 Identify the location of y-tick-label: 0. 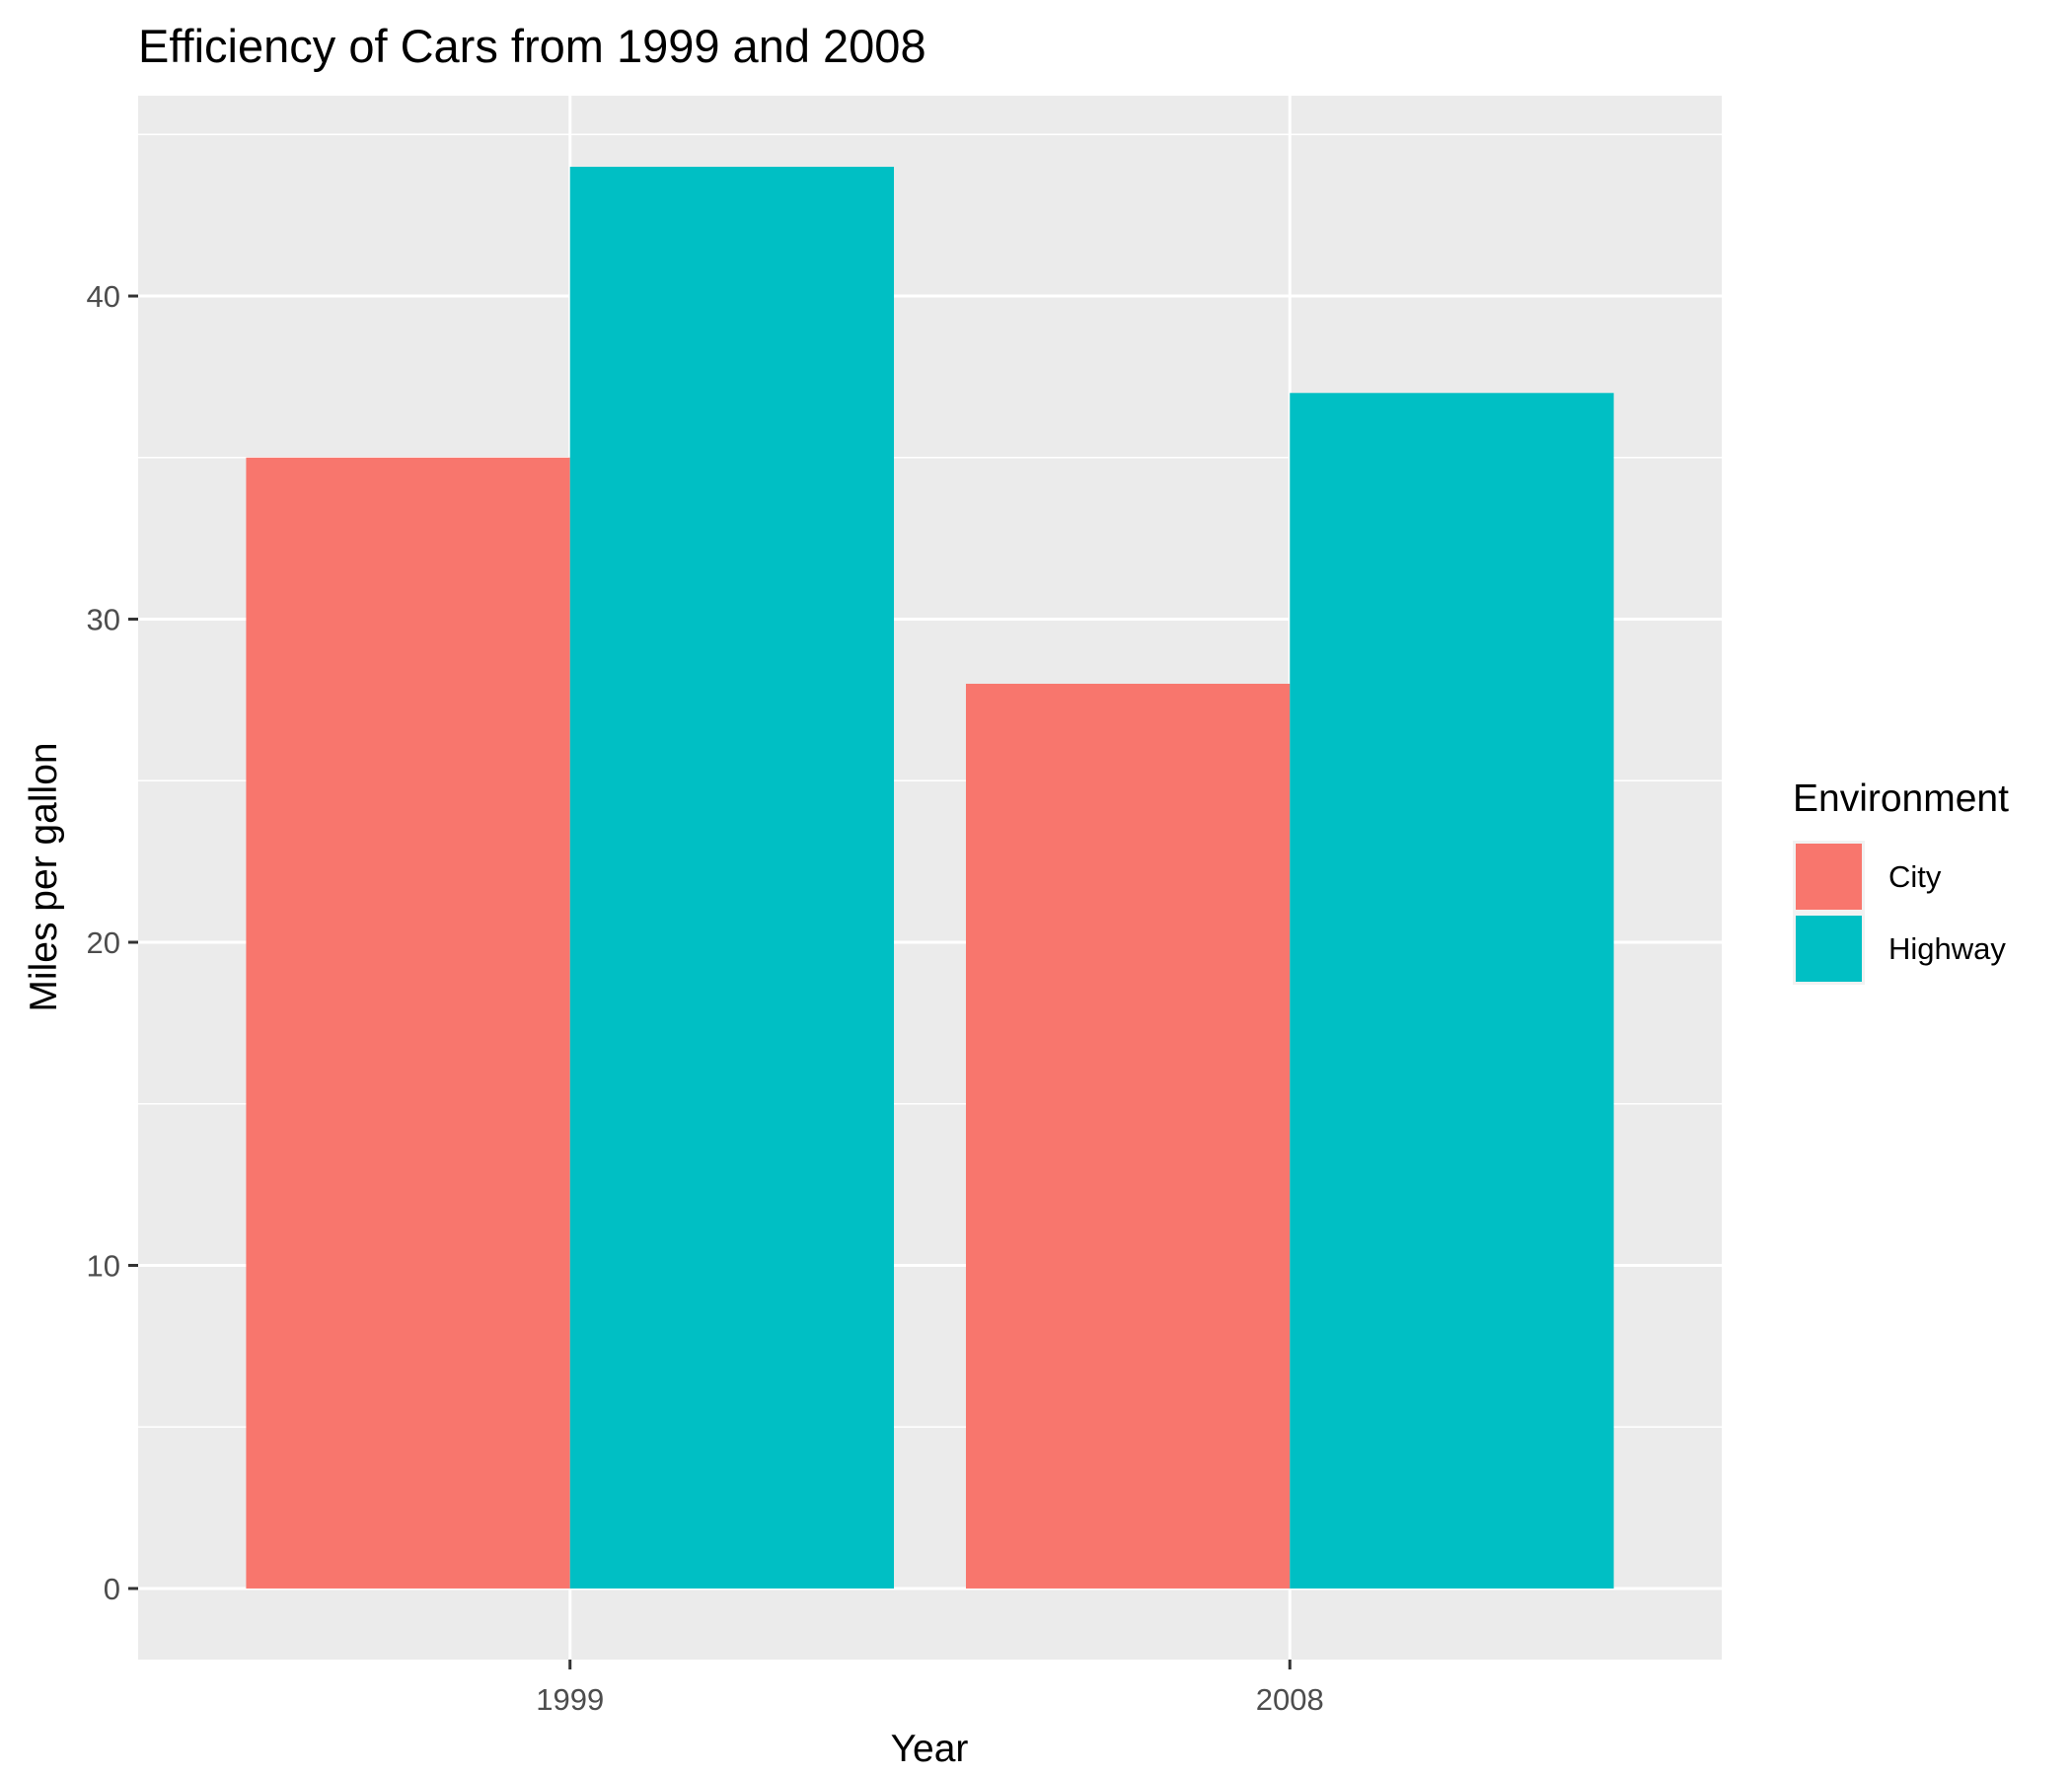
(112, 1589).